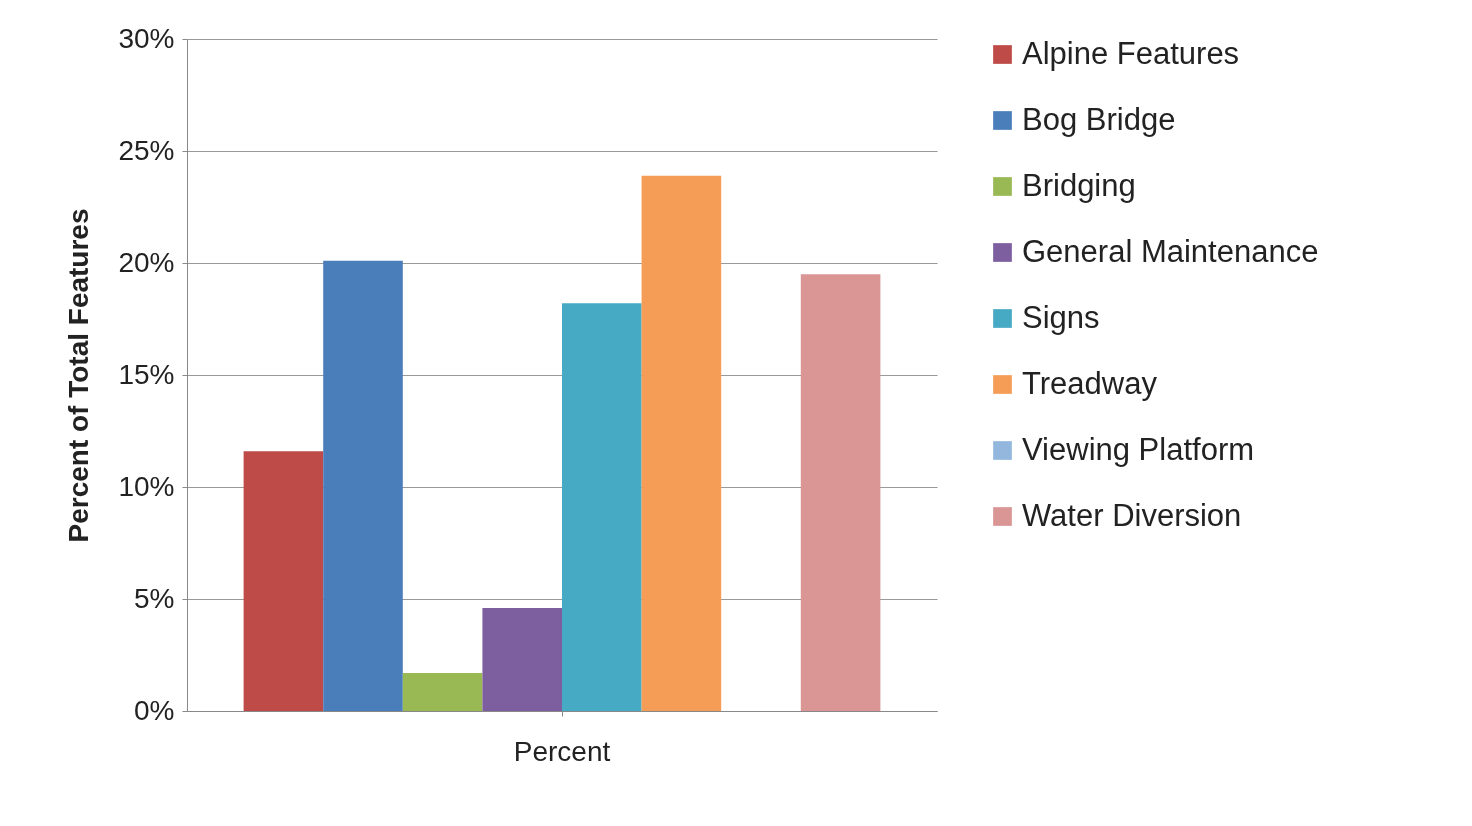  I want to click on legend-label: Alpine Features, so click(1131, 53).